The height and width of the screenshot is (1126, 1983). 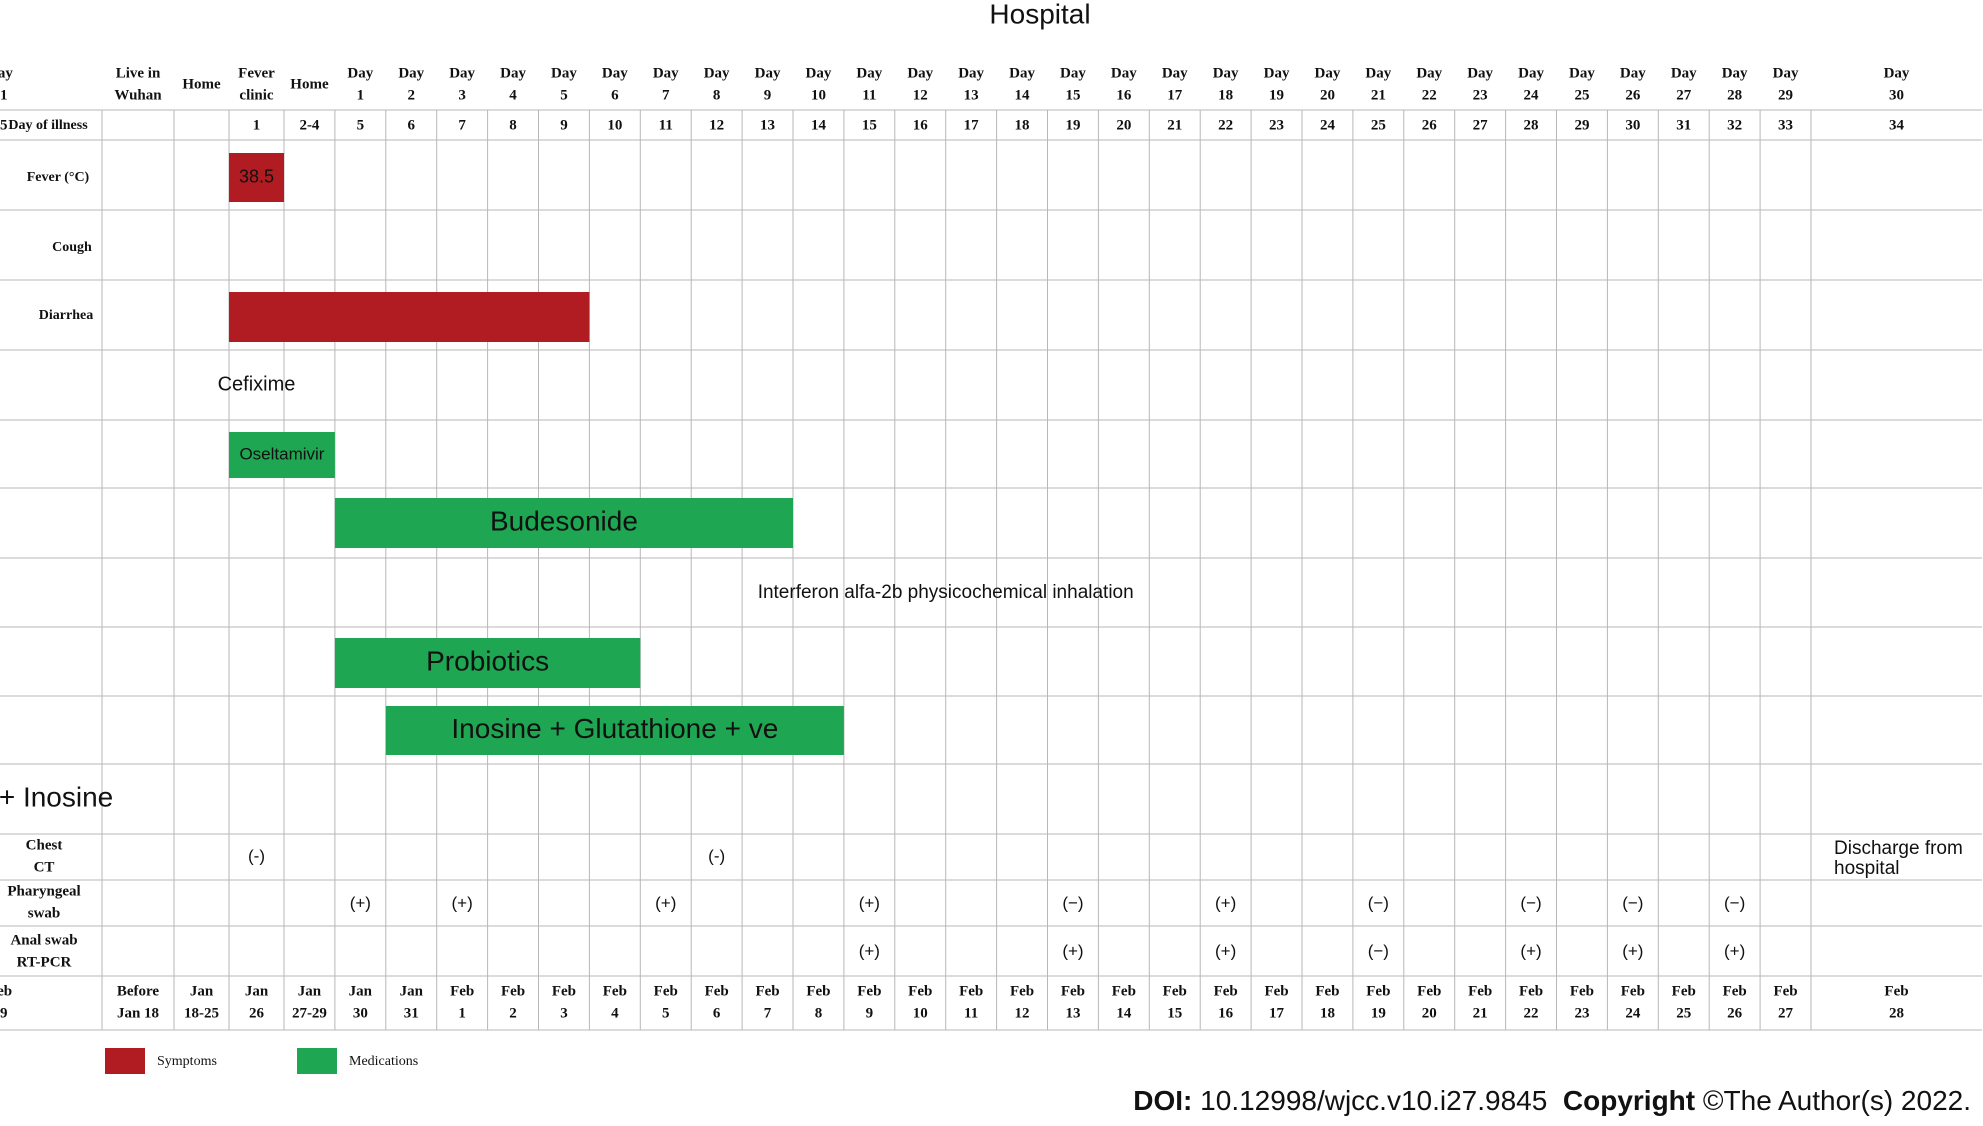 What do you see at coordinates (281, 453) in the screenshot?
I see `medication-label-oseltamivir: Oseltamivir` at bounding box center [281, 453].